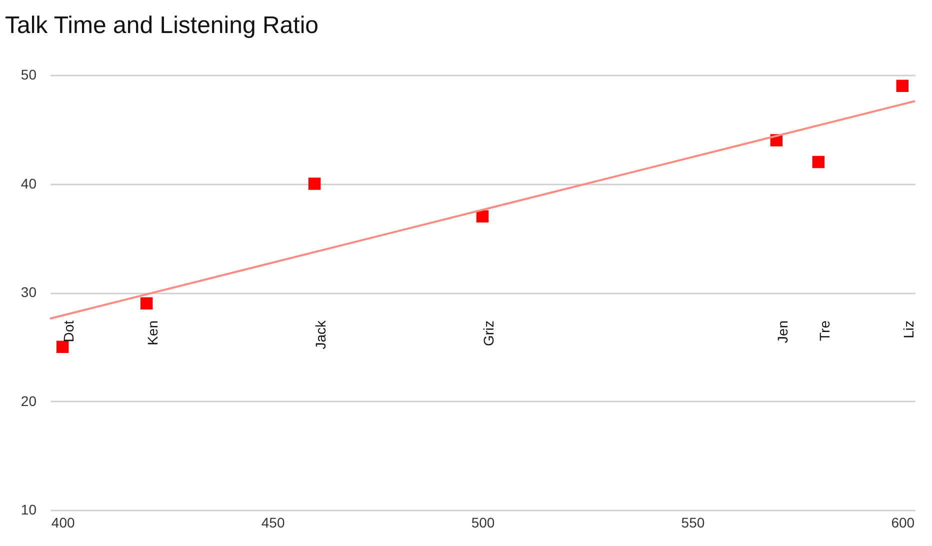 This screenshot has height=546, width=932. What do you see at coordinates (28, 400) in the screenshot?
I see `y-tick-label: 20` at bounding box center [28, 400].